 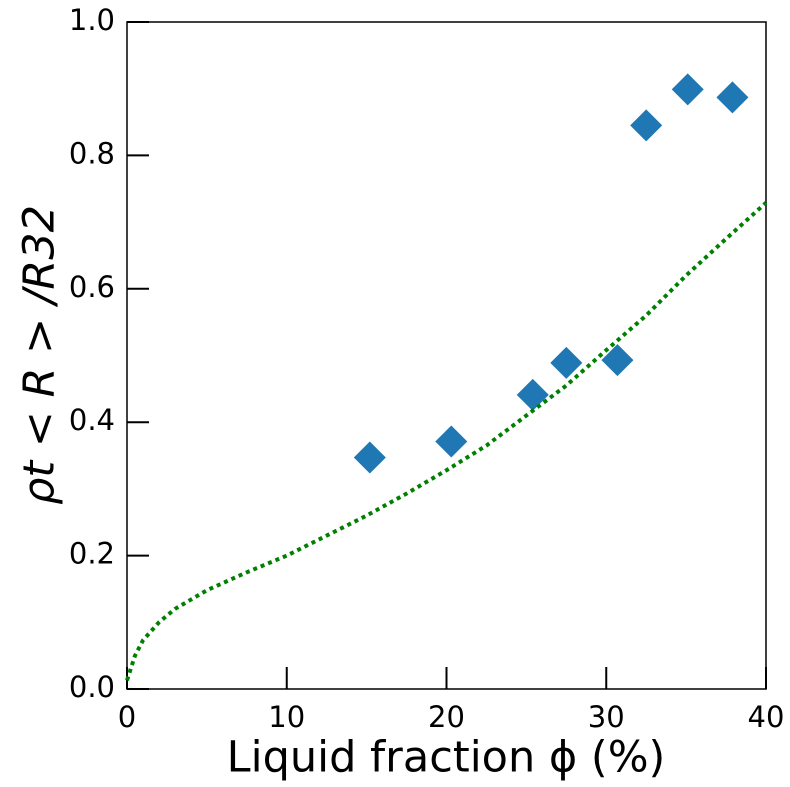 What do you see at coordinates (766, 717) in the screenshot?
I see `x-tick-label: 40` at bounding box center [766, 717].